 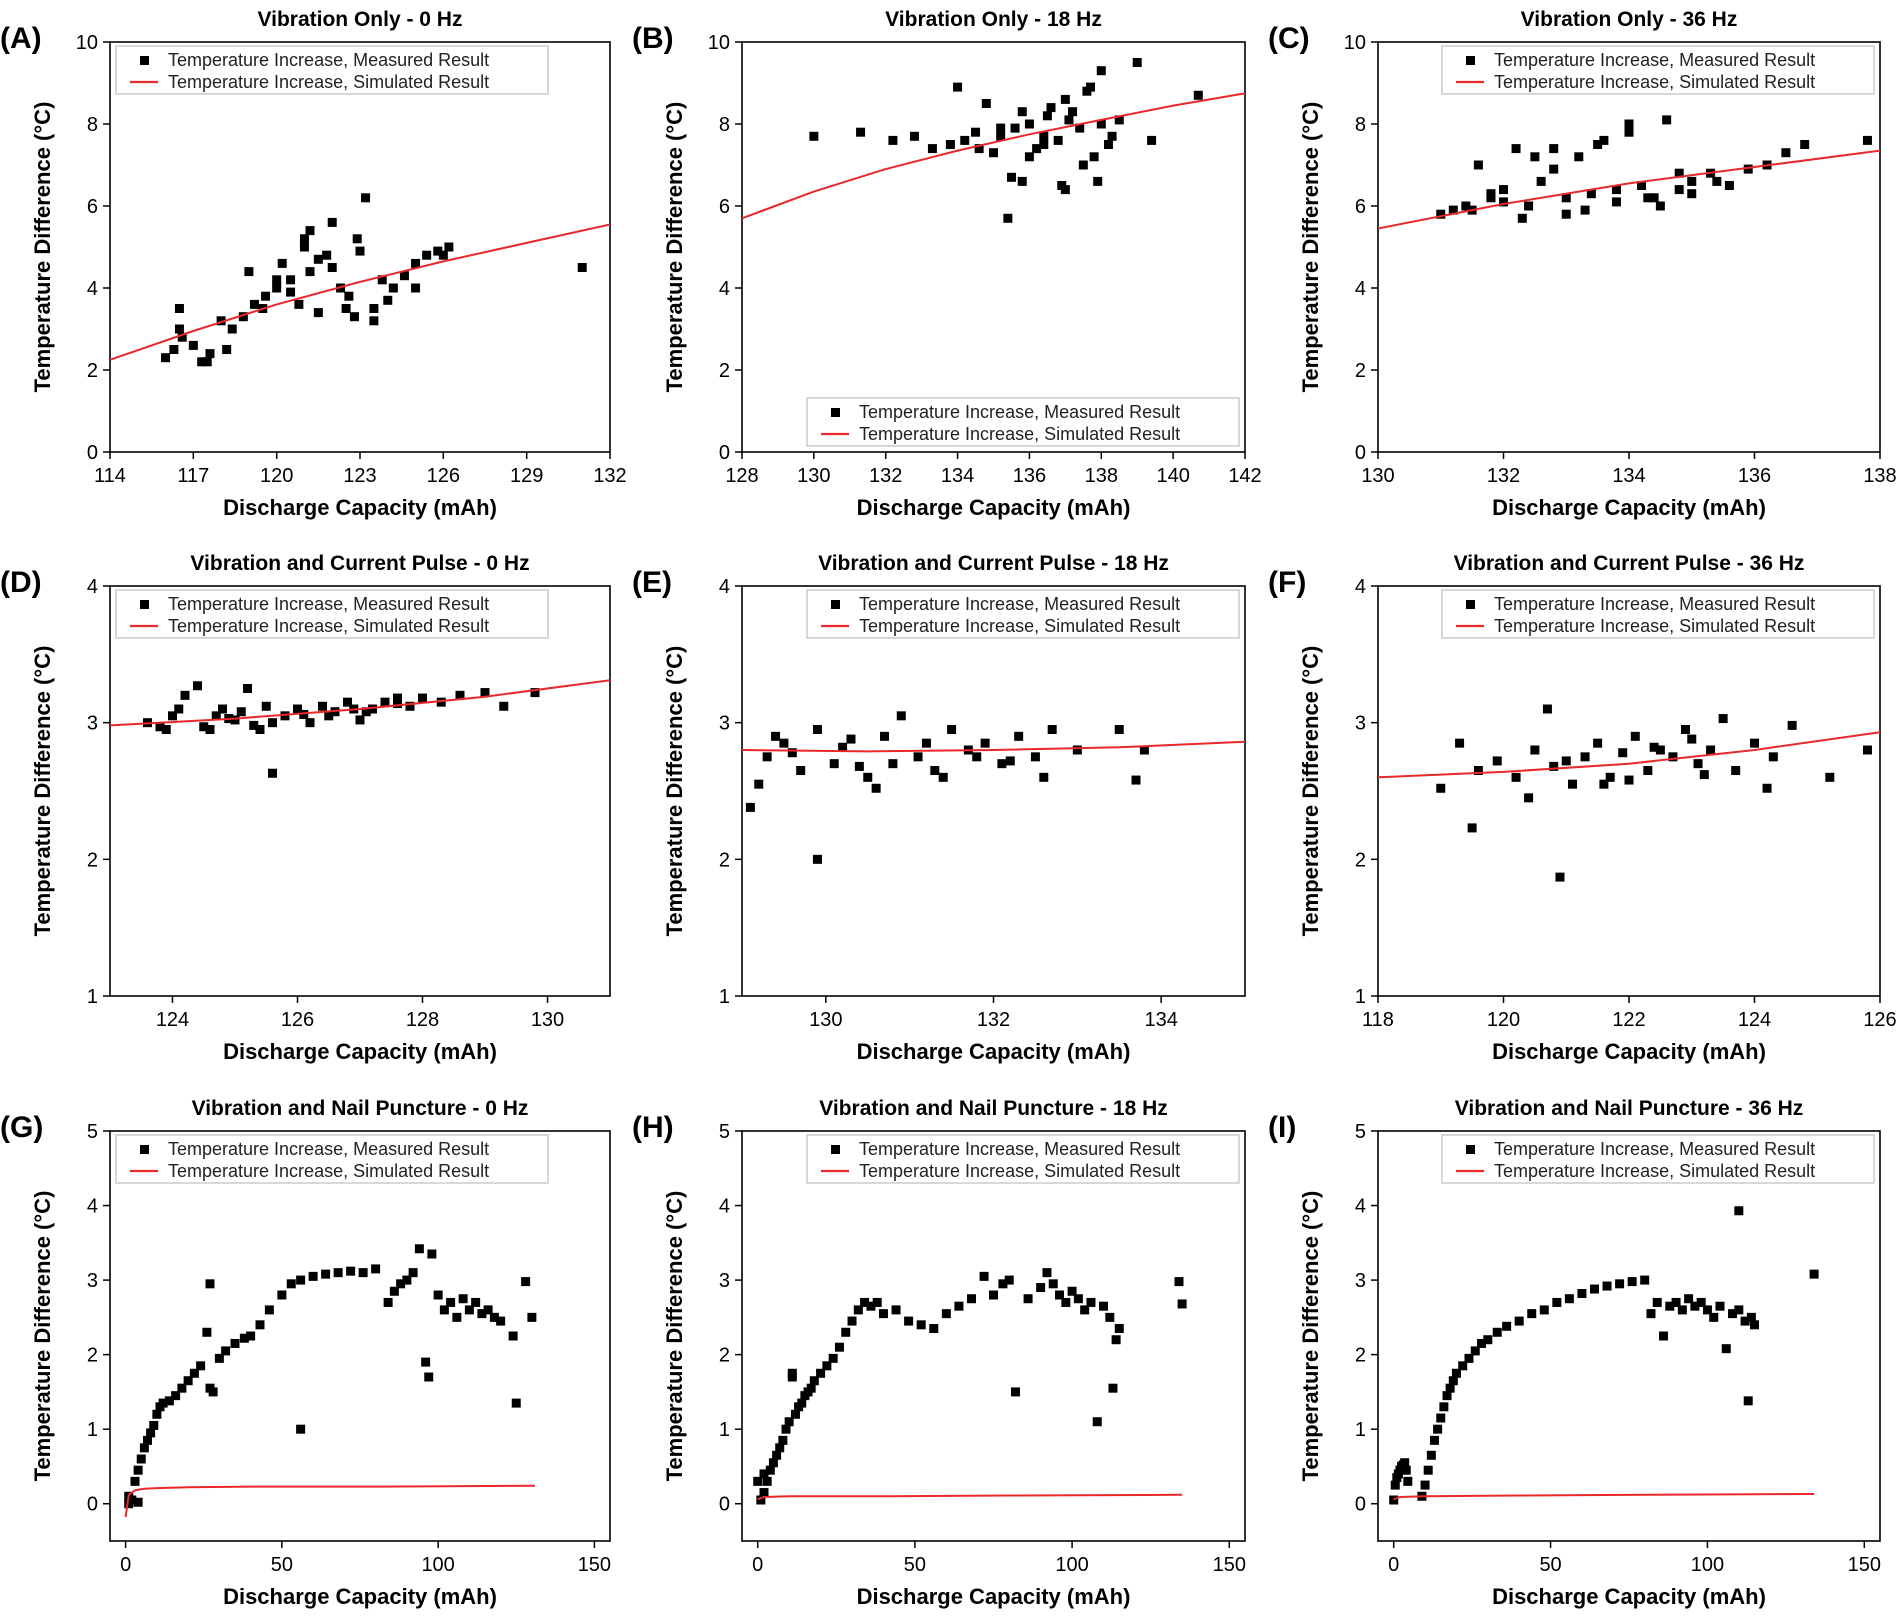 I want to click on chart-title: Vibration and Current Pulse - 18 Hz, so click(x=993, y=563).